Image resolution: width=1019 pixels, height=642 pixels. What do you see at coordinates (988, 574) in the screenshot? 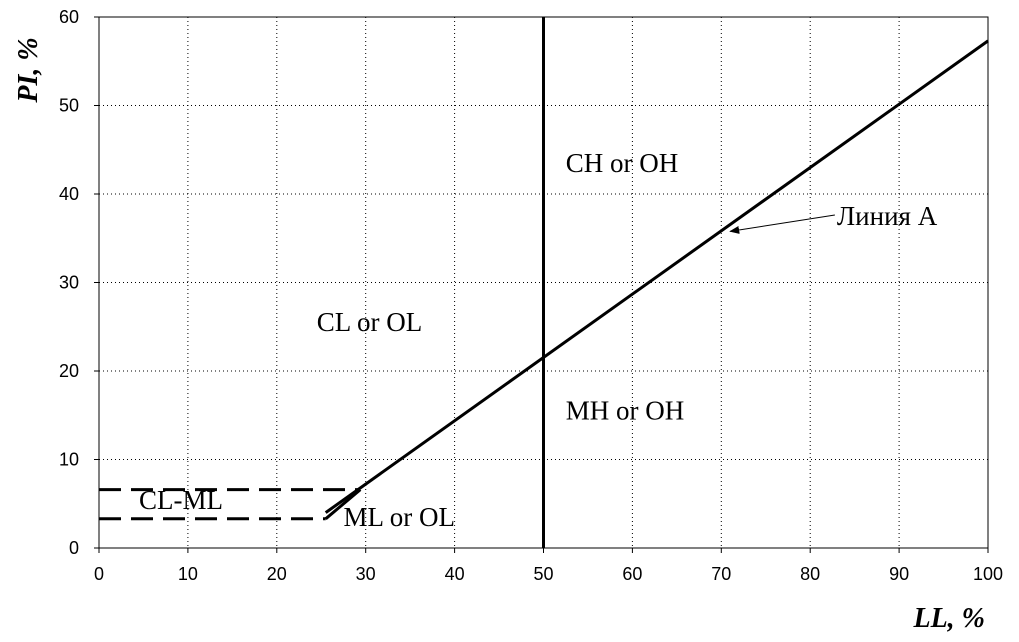
I see `x-tick-label: 100` at bounding box center [988, 574].